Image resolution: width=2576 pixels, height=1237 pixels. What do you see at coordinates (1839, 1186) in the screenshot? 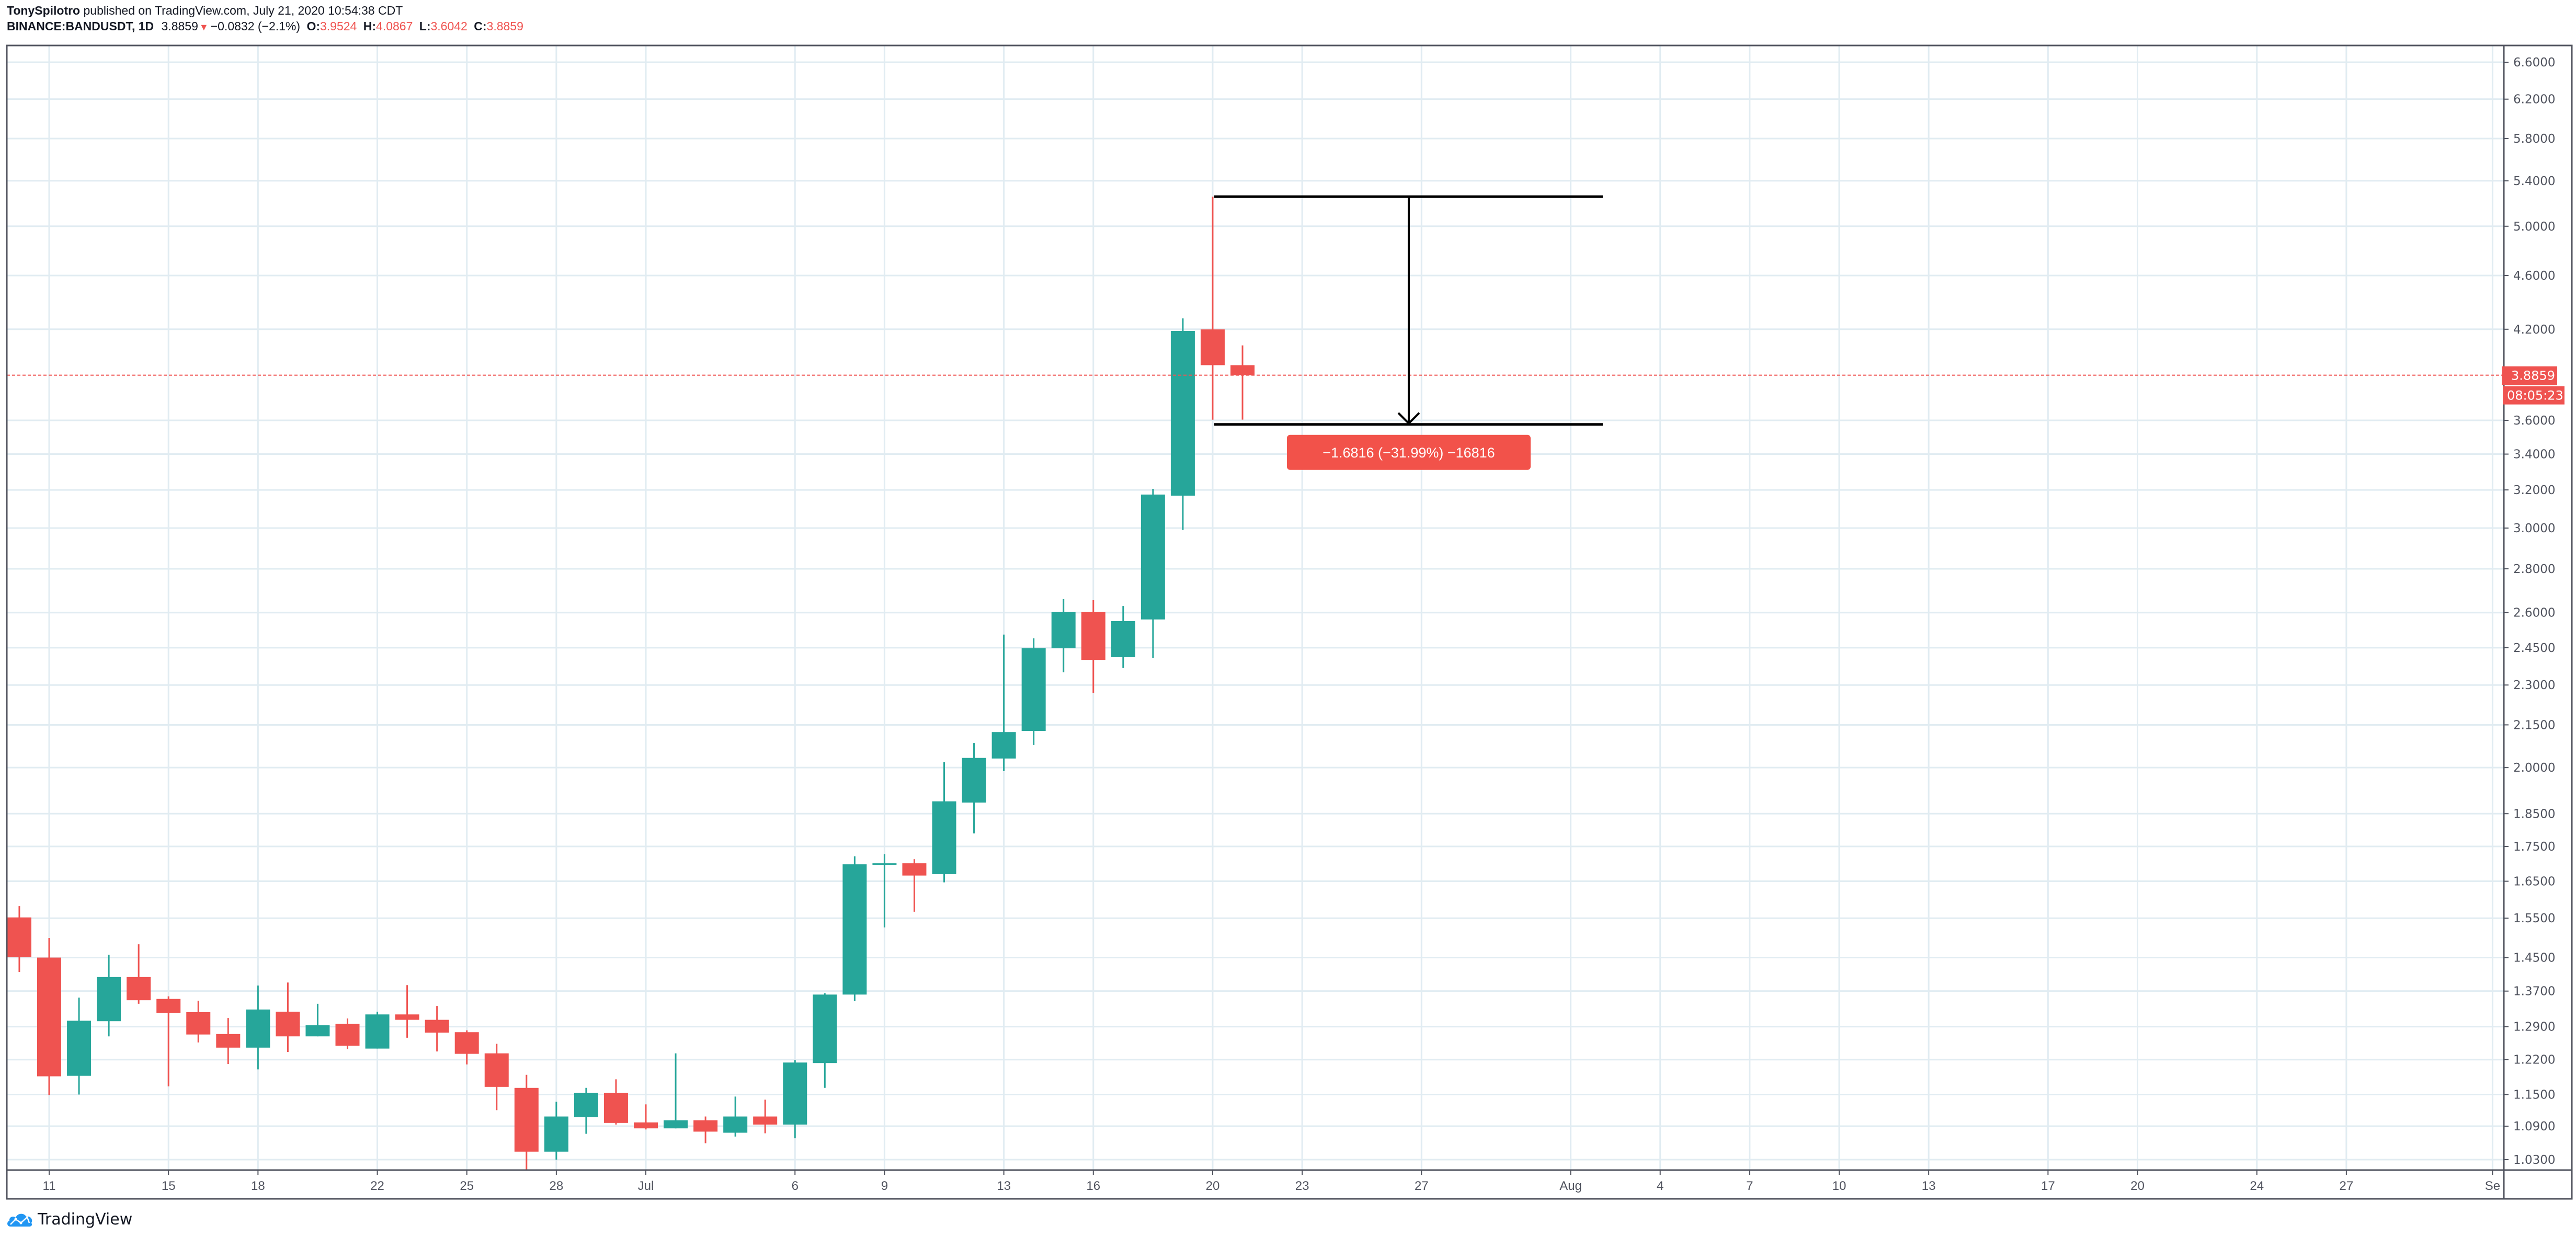
I see `time-tick-label: 10` at bounding box center [1839, 1186].